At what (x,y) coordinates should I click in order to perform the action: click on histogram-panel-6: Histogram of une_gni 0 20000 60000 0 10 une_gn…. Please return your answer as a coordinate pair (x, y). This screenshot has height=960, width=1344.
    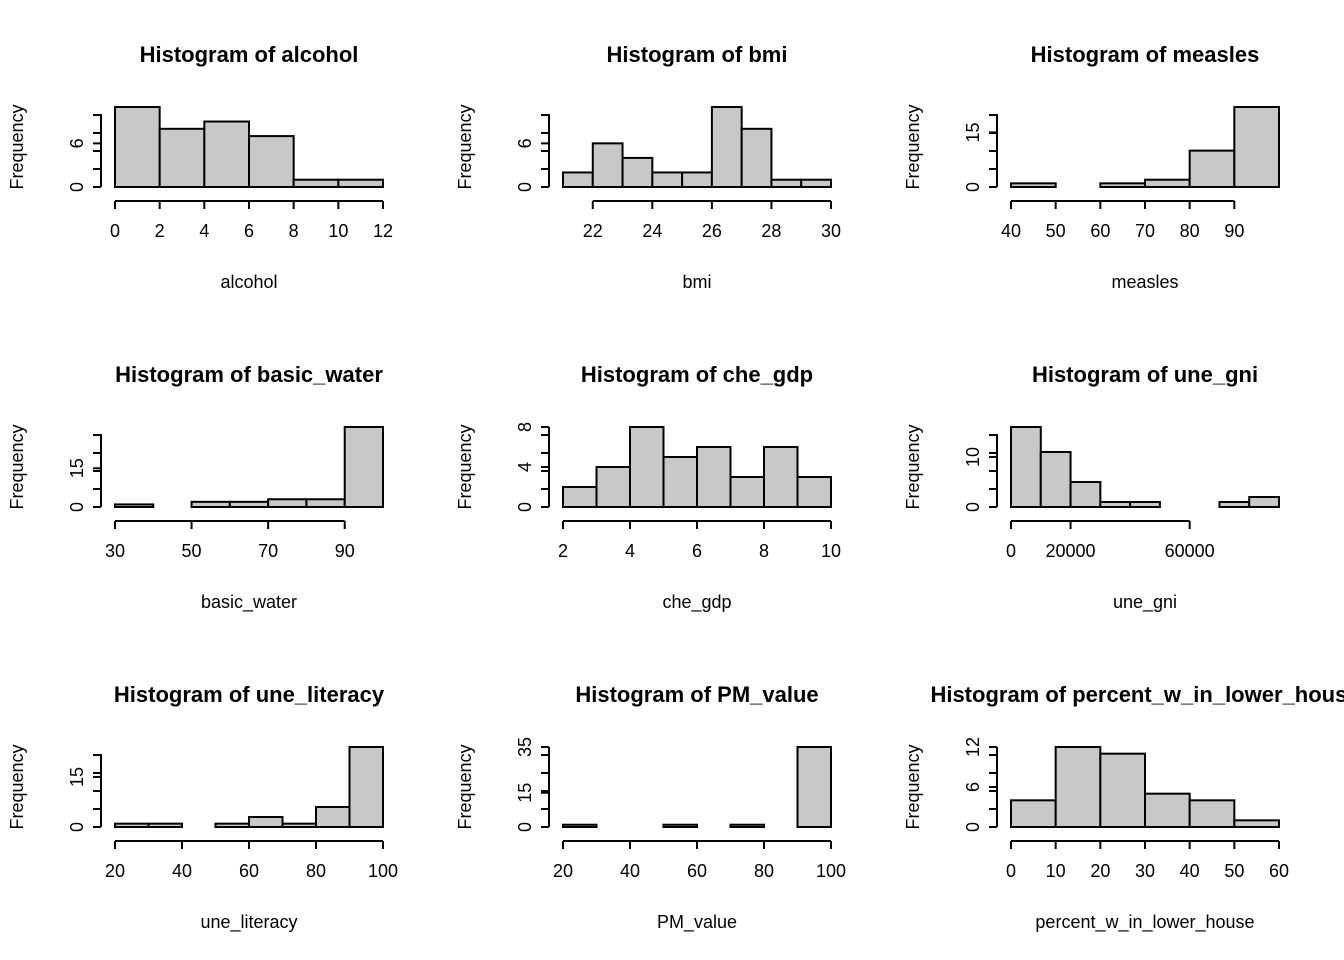
    Looking at the image, I should click on (1091, 487).